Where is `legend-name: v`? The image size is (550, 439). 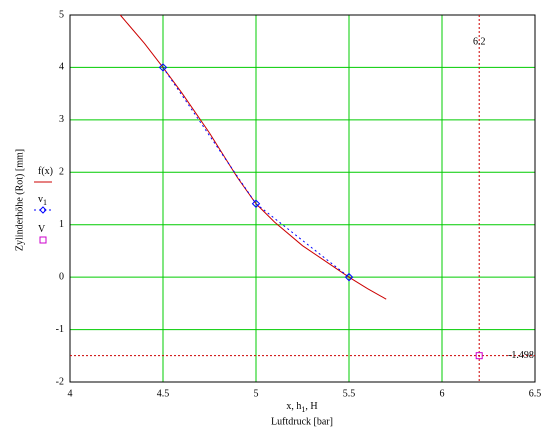 legend-name: v is located at coordinates (40, 199).